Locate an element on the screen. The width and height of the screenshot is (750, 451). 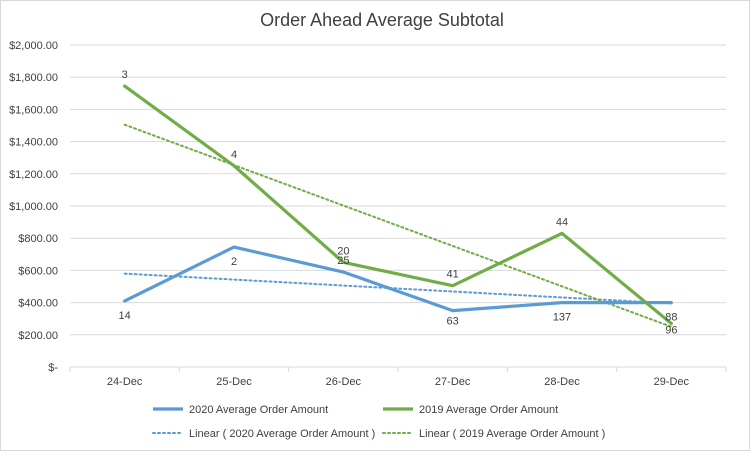
data-label: 2 is located at coordinates (234, 262).